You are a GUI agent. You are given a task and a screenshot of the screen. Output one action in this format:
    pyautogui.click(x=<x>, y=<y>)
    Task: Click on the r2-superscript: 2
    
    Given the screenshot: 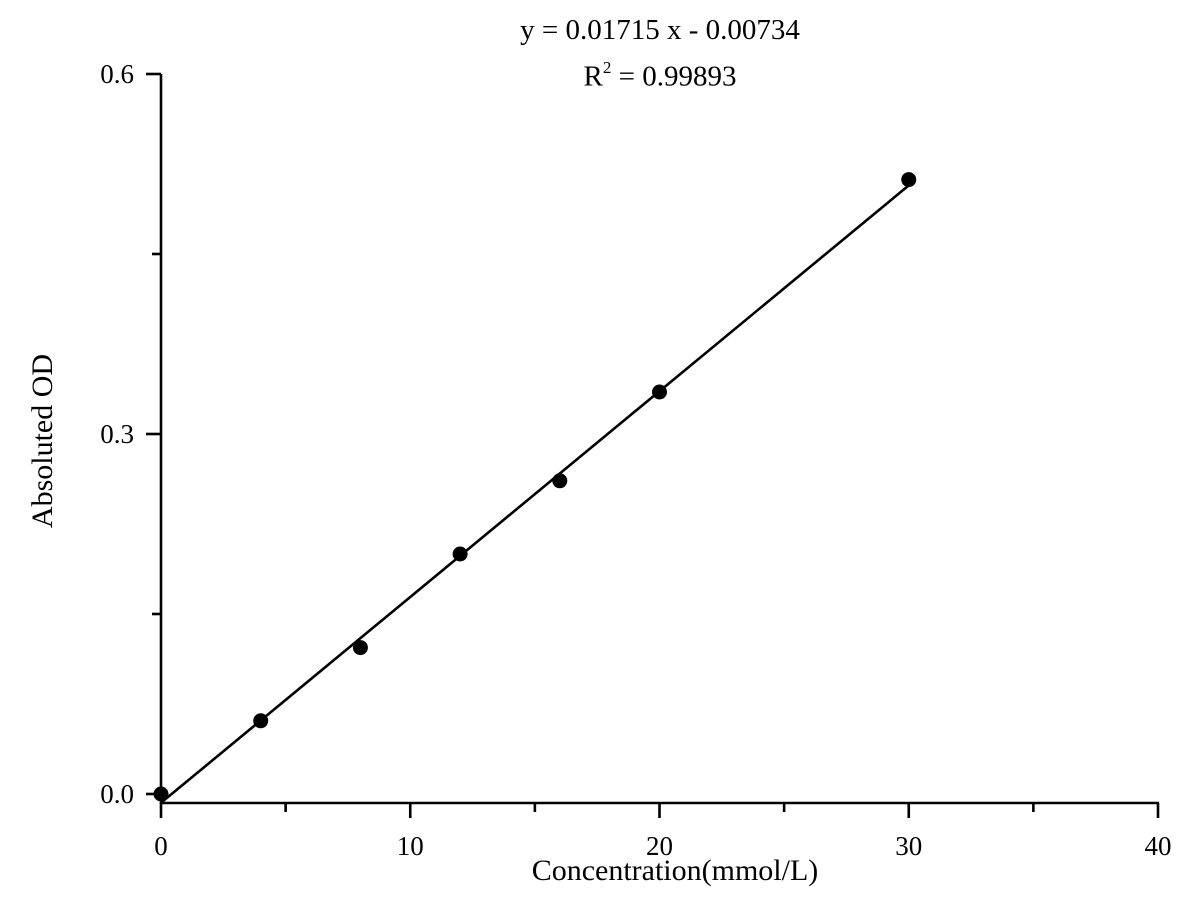 What is the action you would take?
    pyautogui.click(x=607, y=67)
    